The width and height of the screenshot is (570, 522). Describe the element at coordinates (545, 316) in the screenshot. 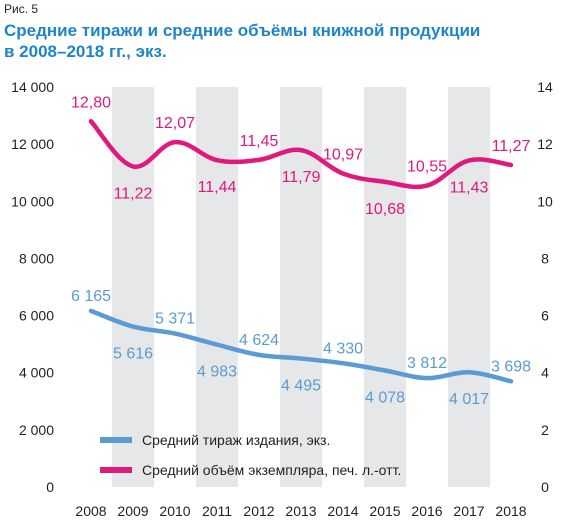

I see `y-right-tick-label: 6` at that location.